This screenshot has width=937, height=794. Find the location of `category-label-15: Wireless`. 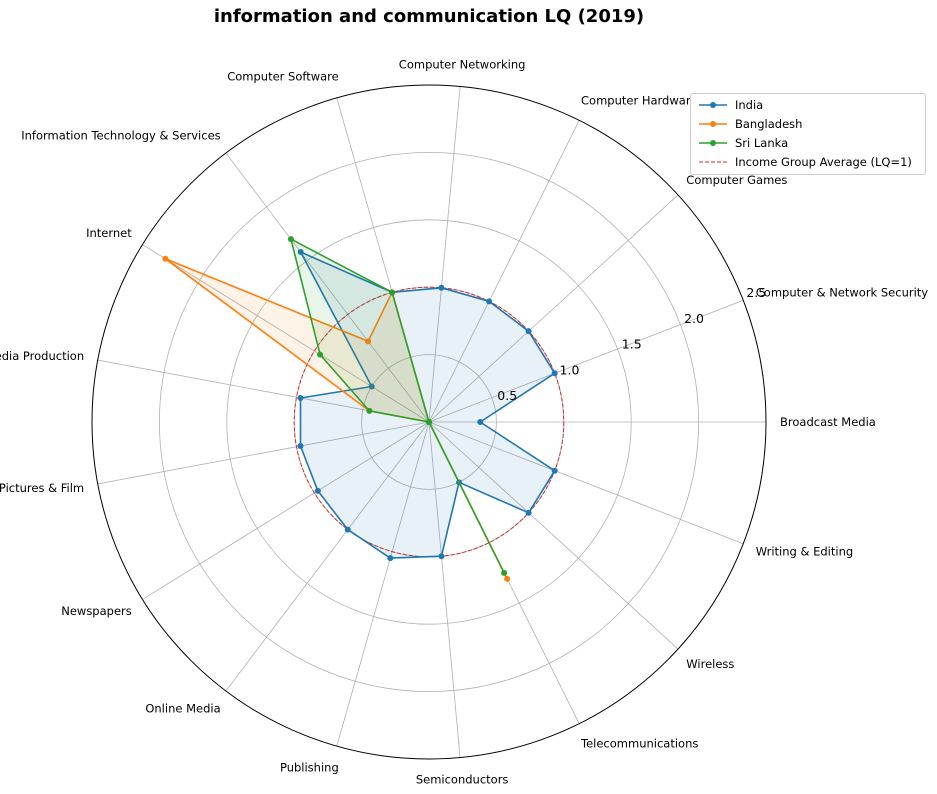

category-label-15: Wireless is located at coordinates (710, 664).